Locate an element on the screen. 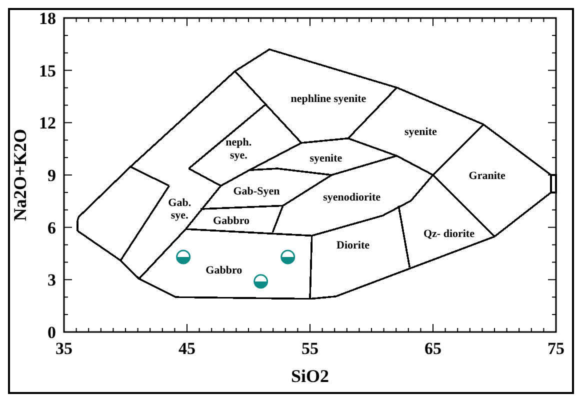 The image size is (582, 402). x-tick-label: 55 is located at coordinates (310, 348).